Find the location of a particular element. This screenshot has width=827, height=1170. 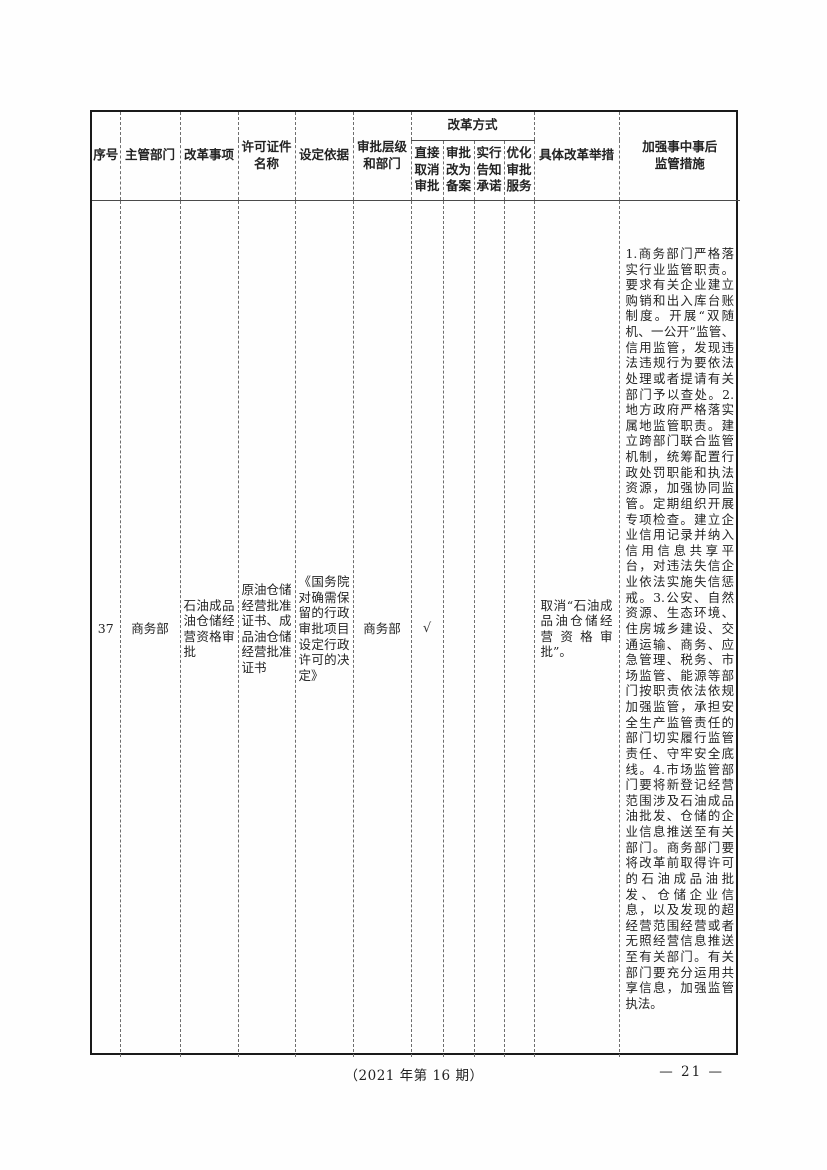

header-method-commitment-line1: 实行 is located at coordinates (489, 152).